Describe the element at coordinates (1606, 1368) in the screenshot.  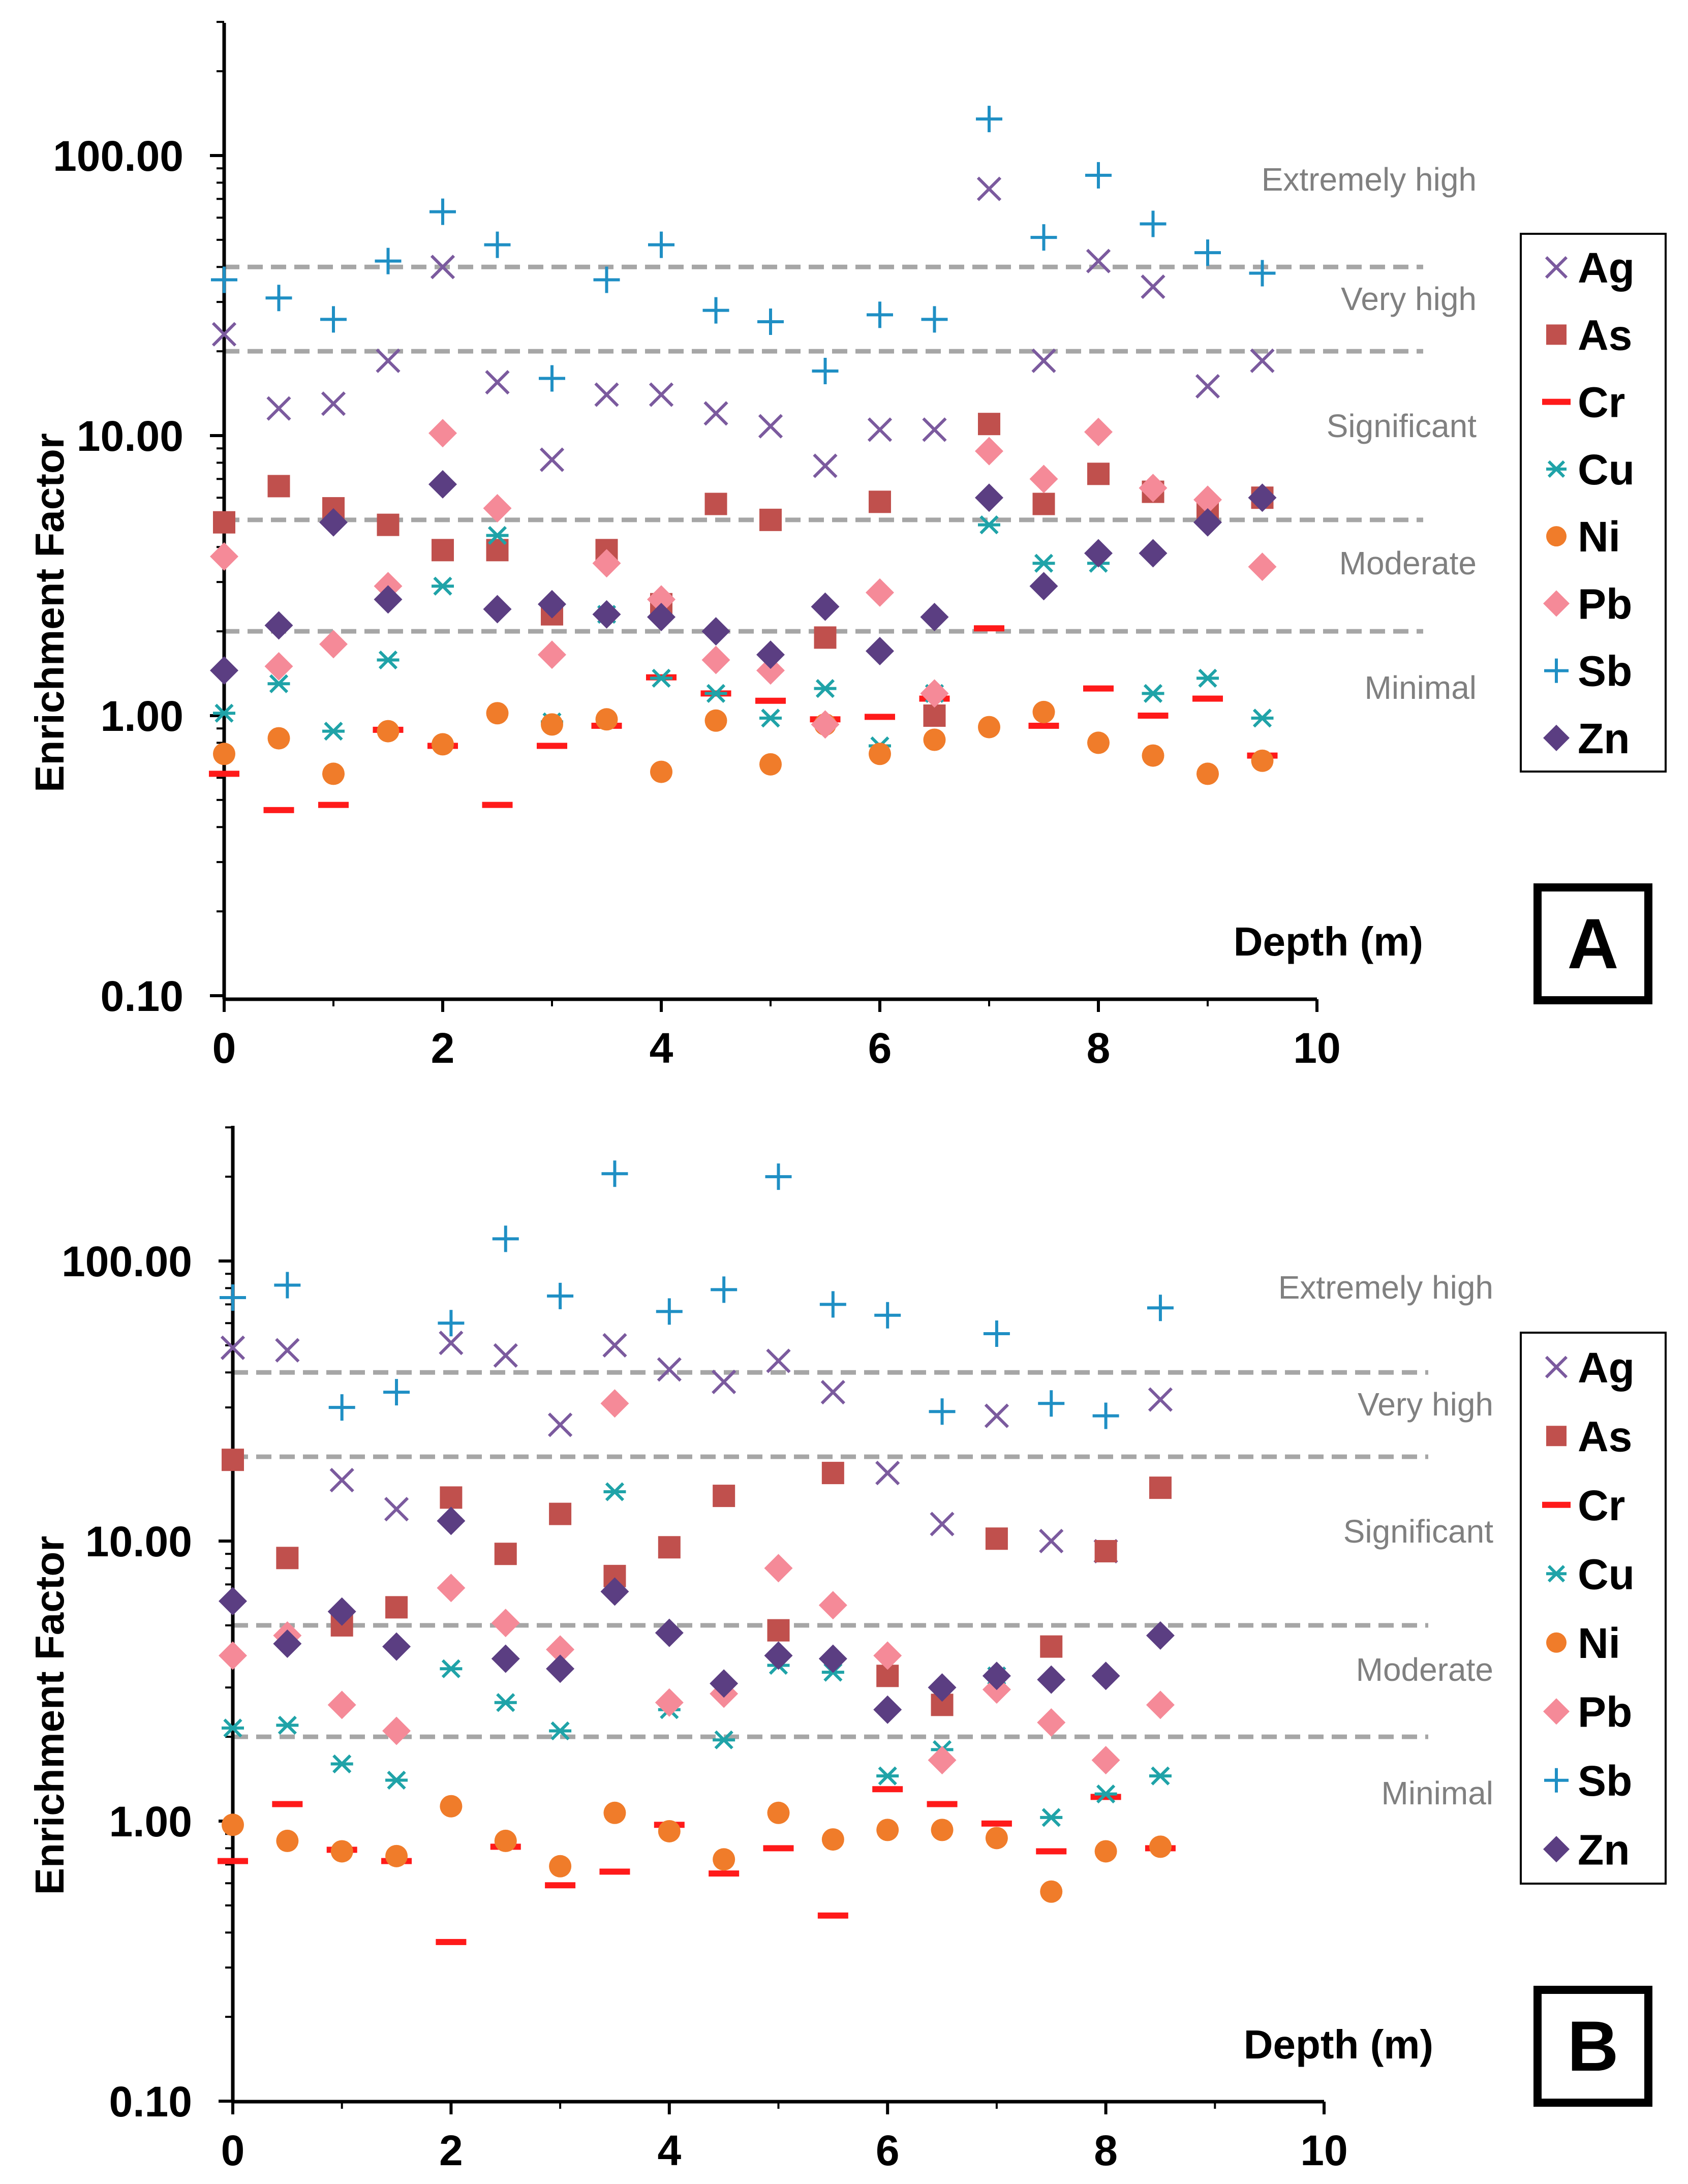
I see `legend-label-ag-b: Ag` at that location.